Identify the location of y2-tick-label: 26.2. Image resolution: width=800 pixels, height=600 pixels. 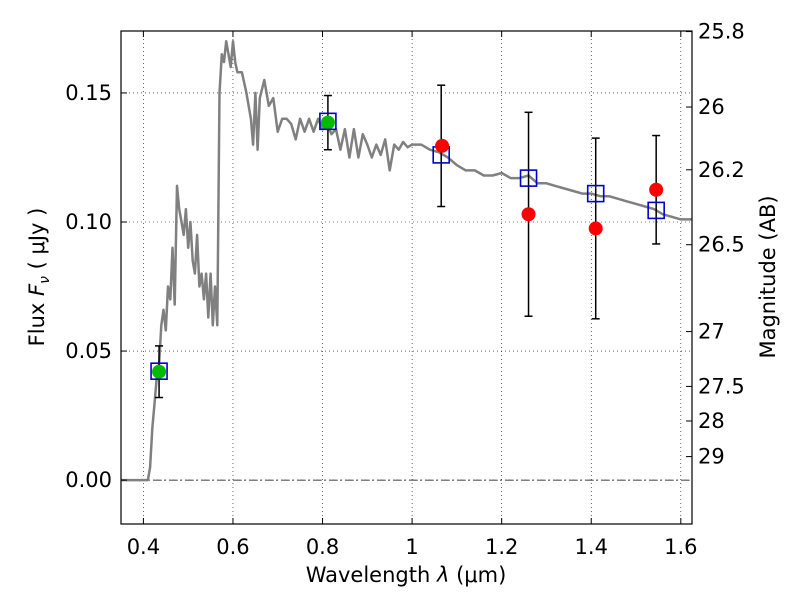
(721, 170).